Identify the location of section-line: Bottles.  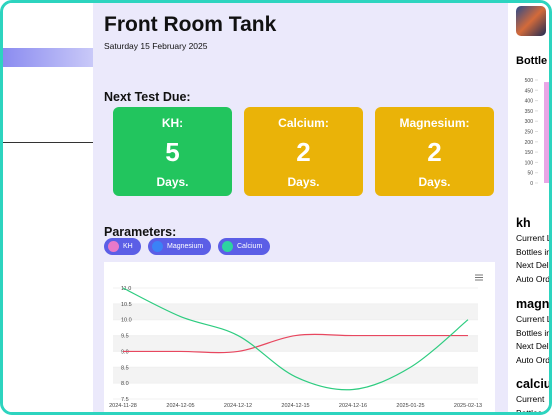
(532, 410).